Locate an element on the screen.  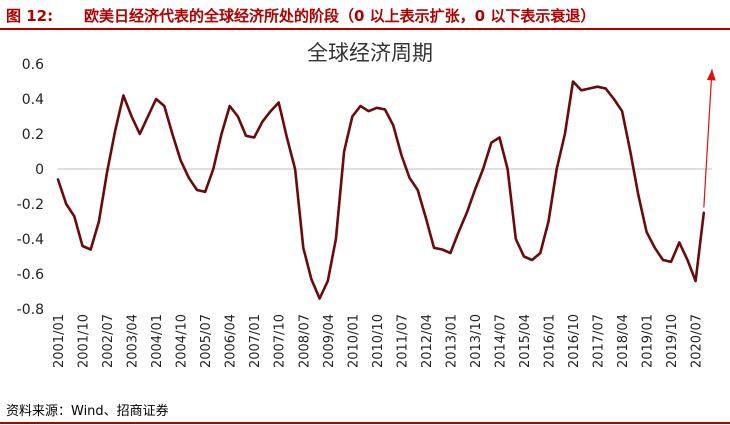
trend-arrow-head is located at coordinates (711, 75).